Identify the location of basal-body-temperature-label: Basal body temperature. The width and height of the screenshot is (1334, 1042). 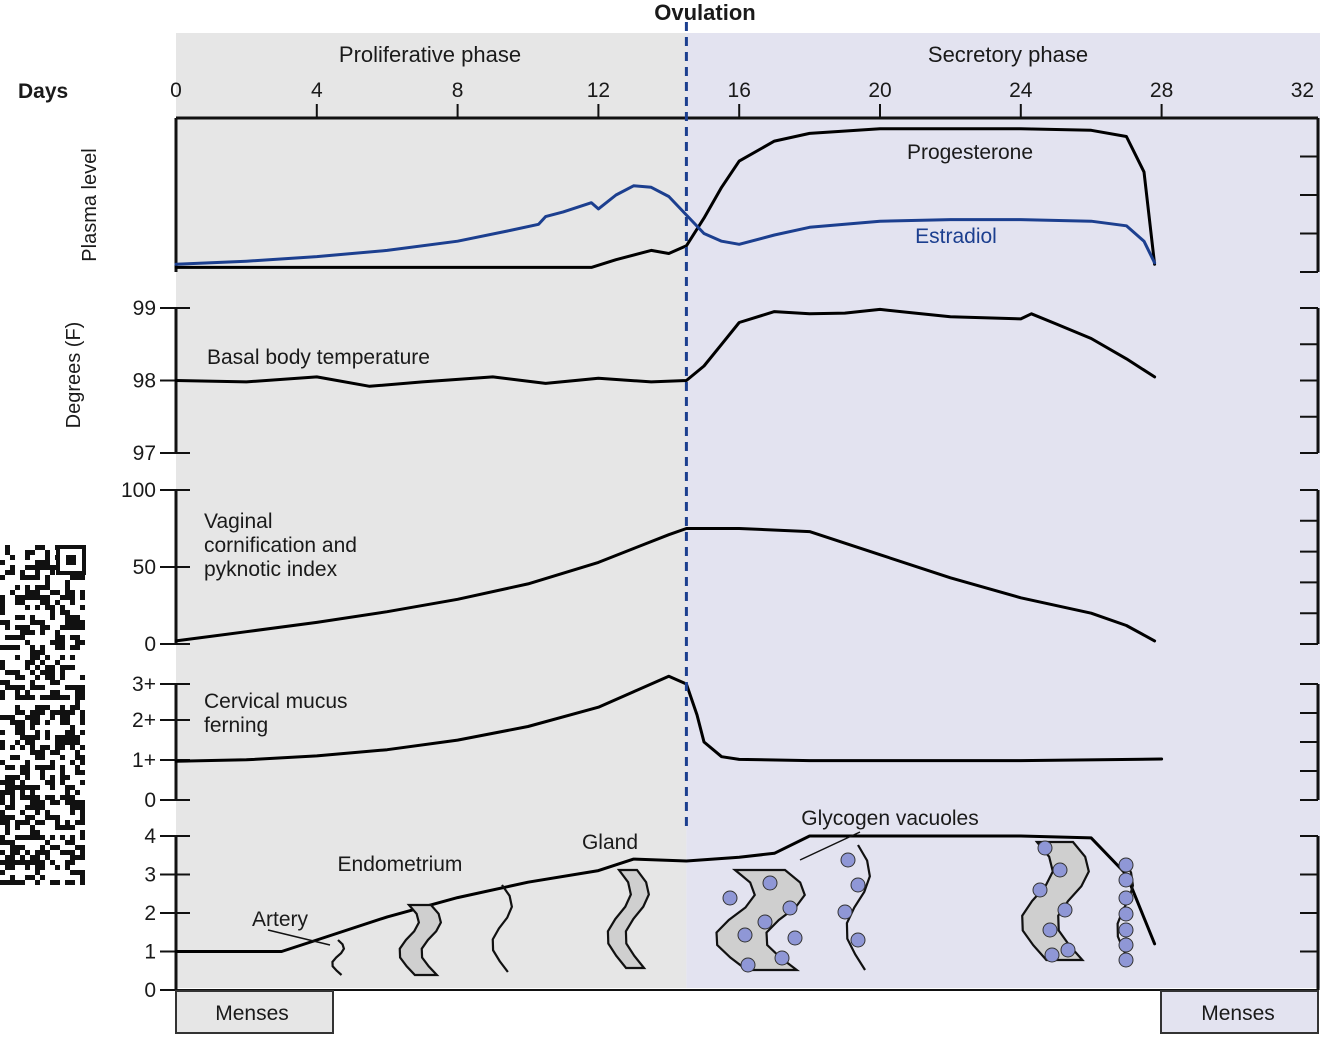
(318, 357).